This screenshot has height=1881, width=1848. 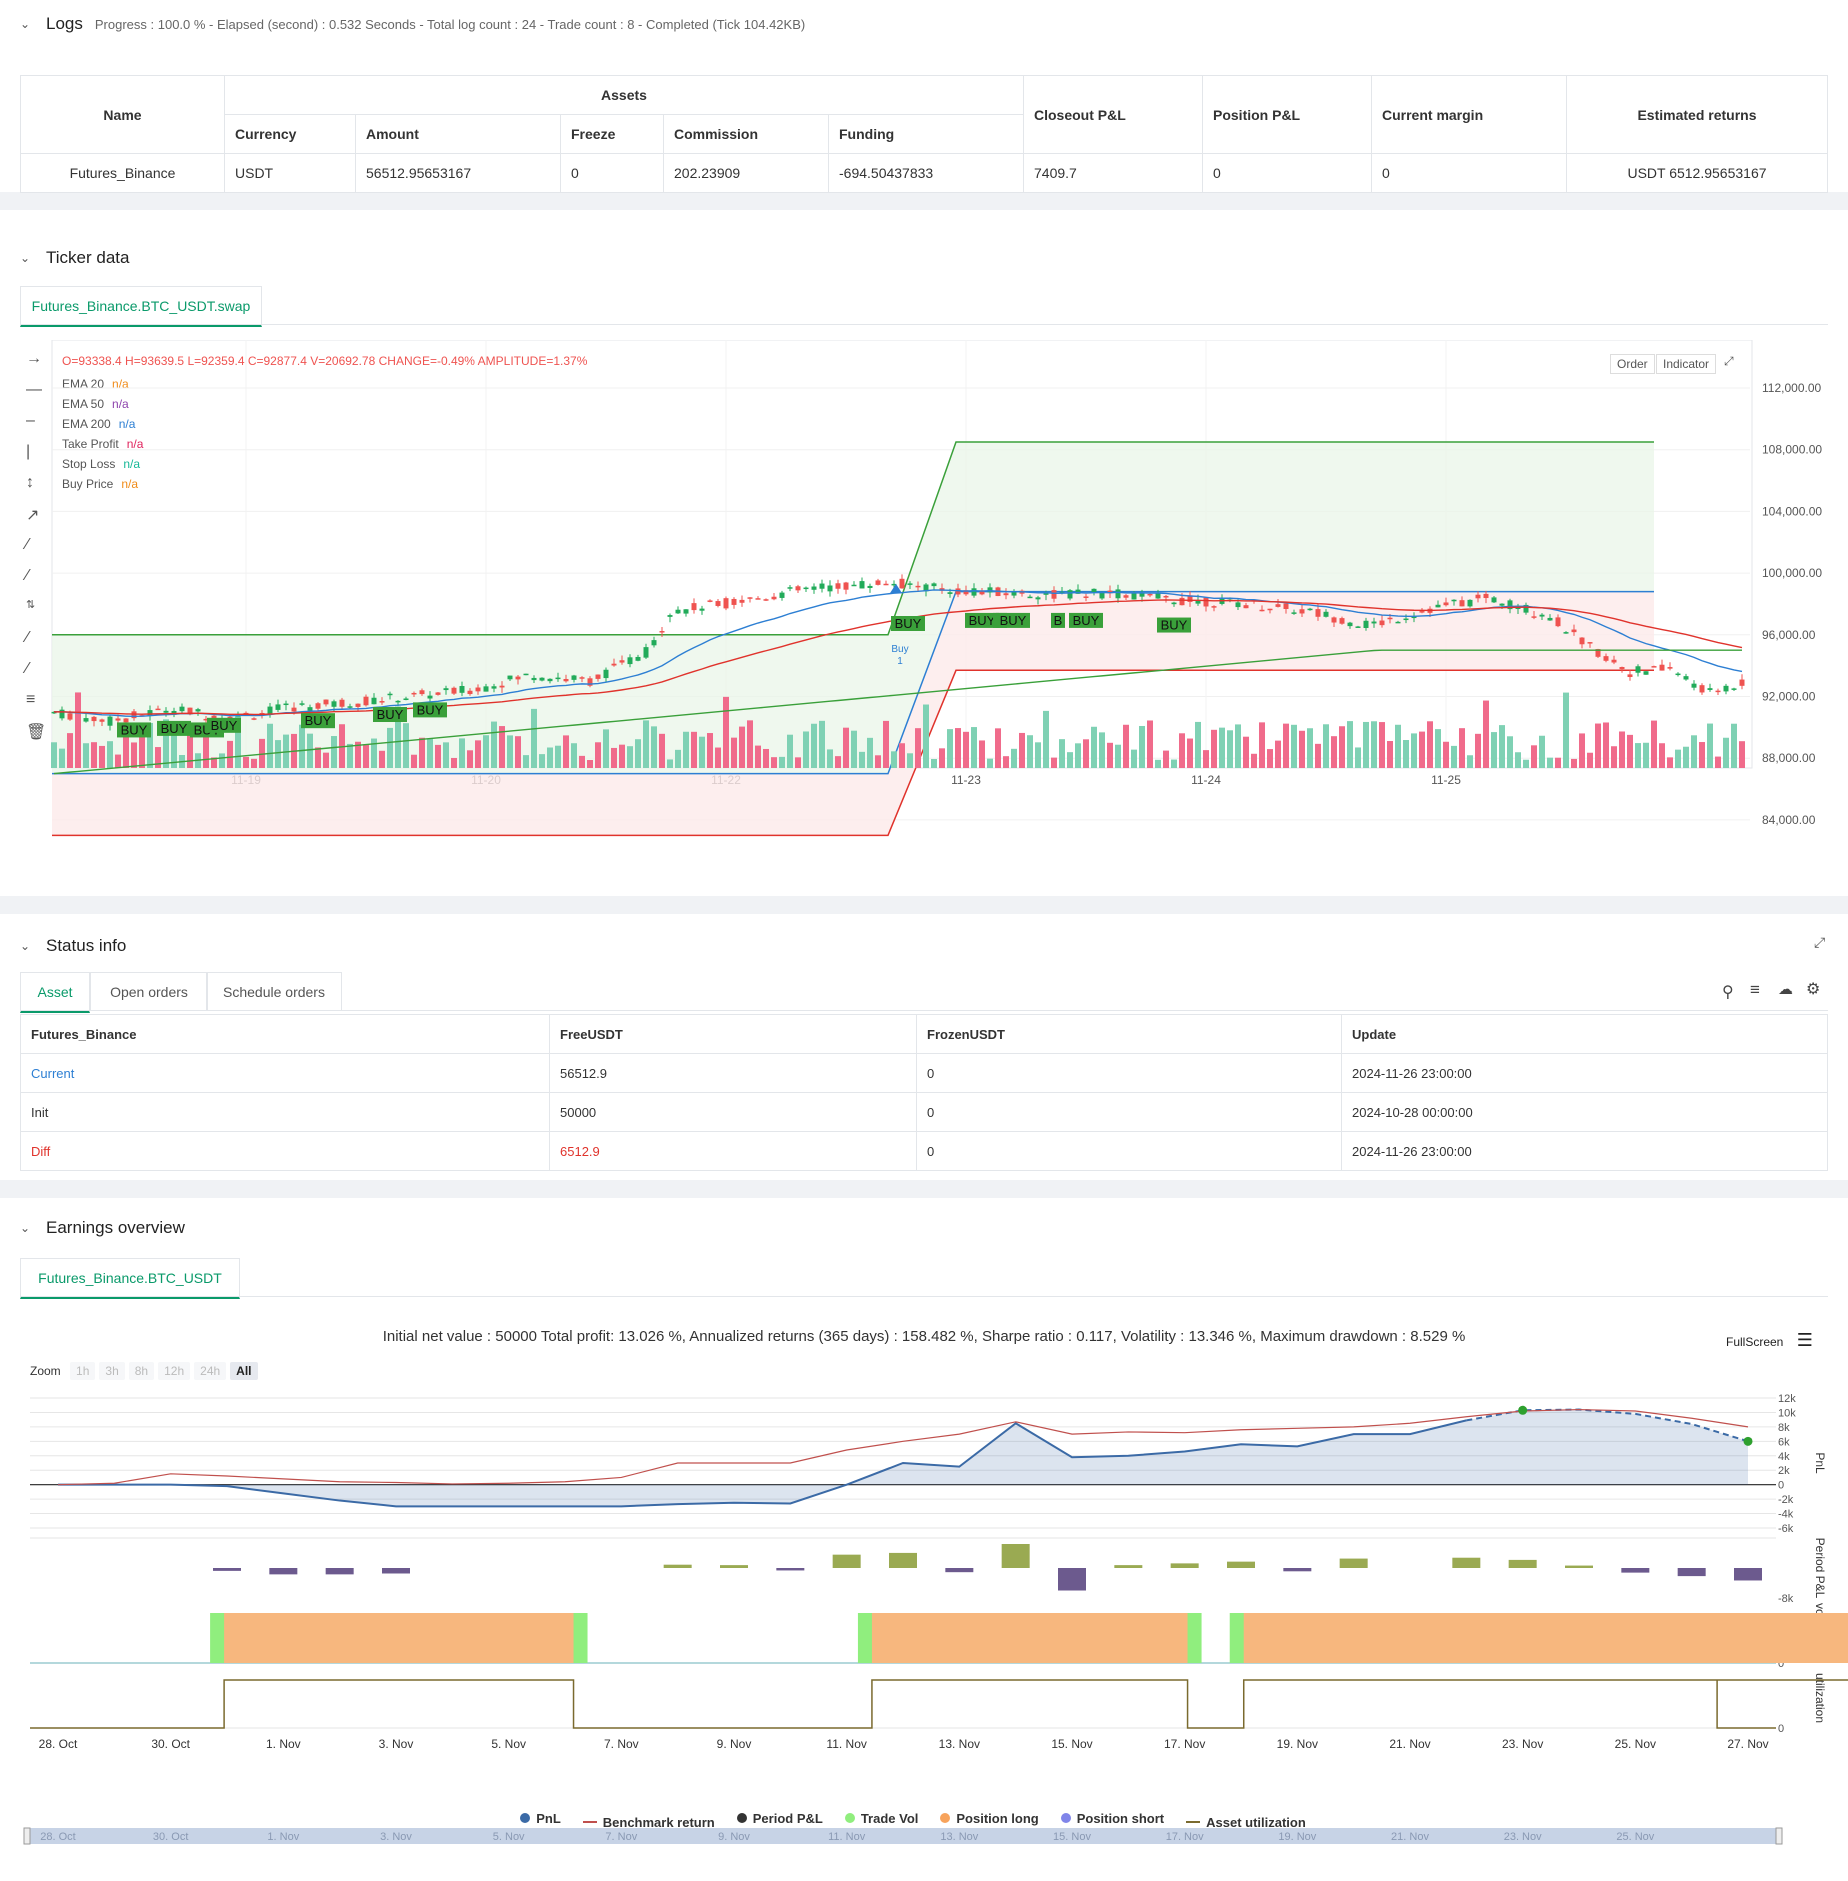 What do you see at coordinates (27, 668) in the screenshot?
I see `channel-icon: ∕` at bounding box center [27, 668].